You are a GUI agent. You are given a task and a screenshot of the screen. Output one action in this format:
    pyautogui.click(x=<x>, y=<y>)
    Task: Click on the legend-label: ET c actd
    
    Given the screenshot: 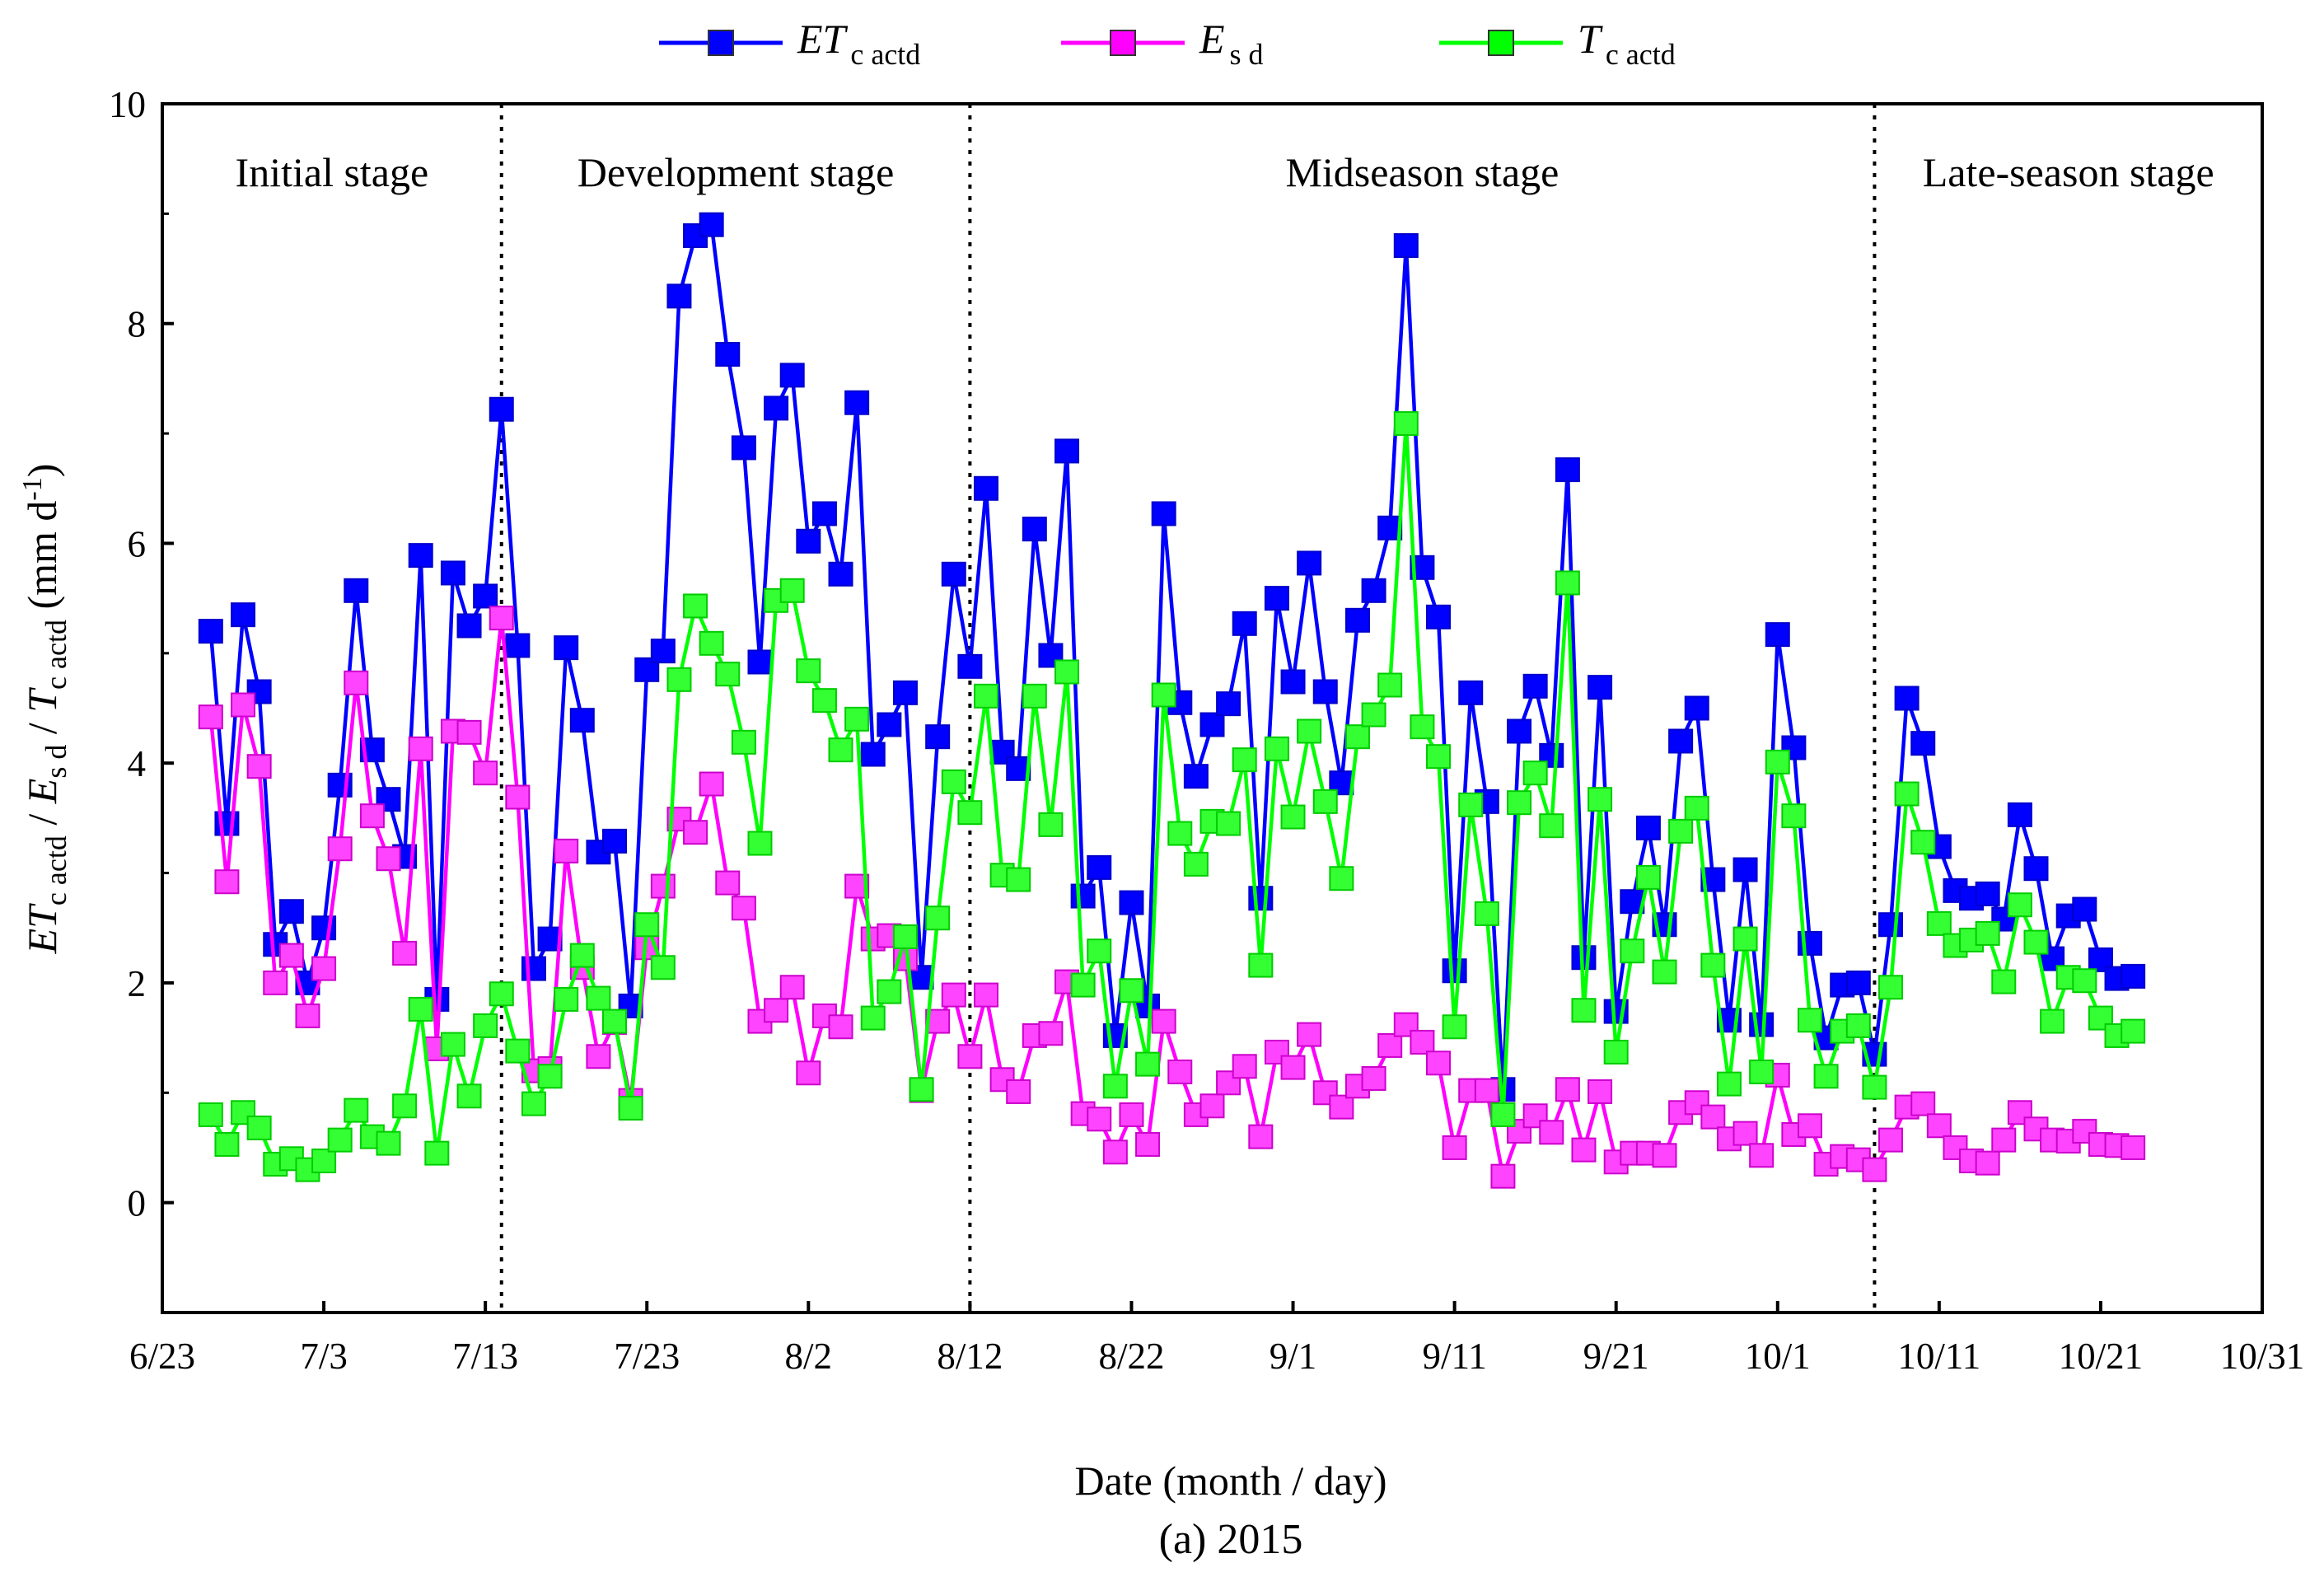 What is the action you would take?
    pyautogui.click(x=858, y=43)
    